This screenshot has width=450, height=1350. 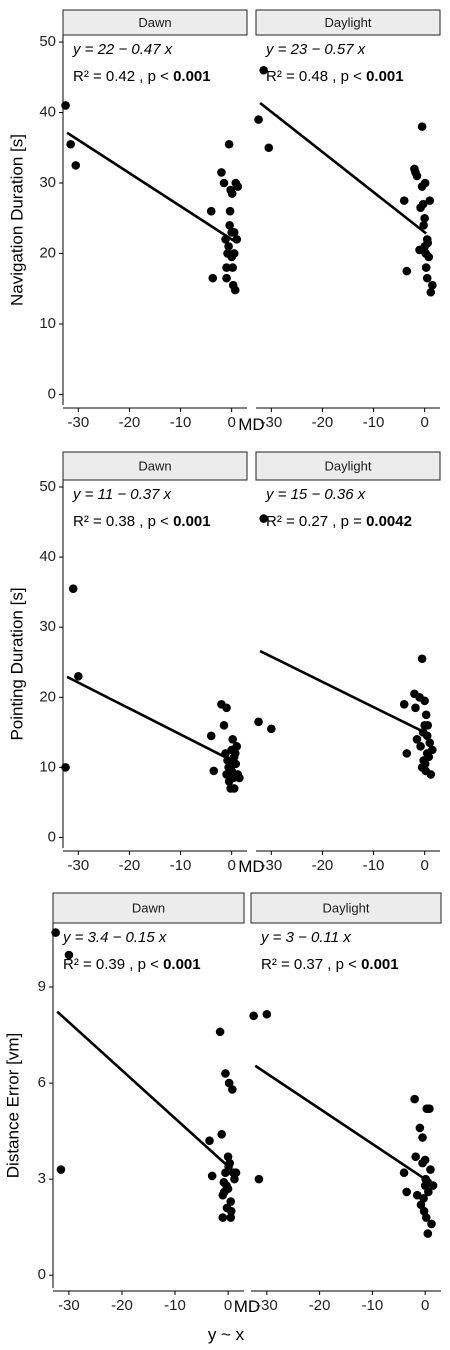 What do you see at coordinates (96, 964) in the screenshot?
I see `r-squared: R² = 0.39` at bounding box center [96, 964].